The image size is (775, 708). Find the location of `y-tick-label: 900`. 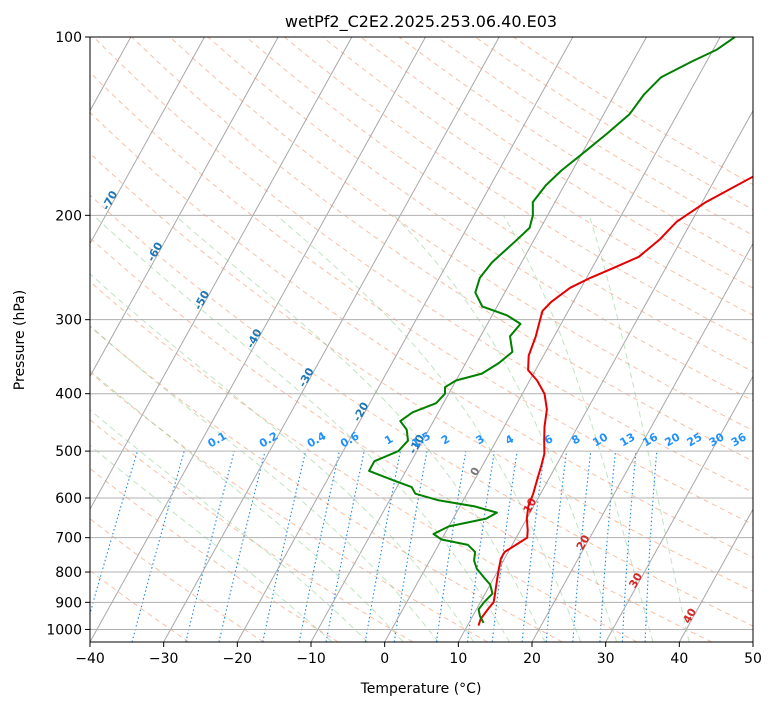

y-tick-label: 900 is located at coordinates (68, 603).